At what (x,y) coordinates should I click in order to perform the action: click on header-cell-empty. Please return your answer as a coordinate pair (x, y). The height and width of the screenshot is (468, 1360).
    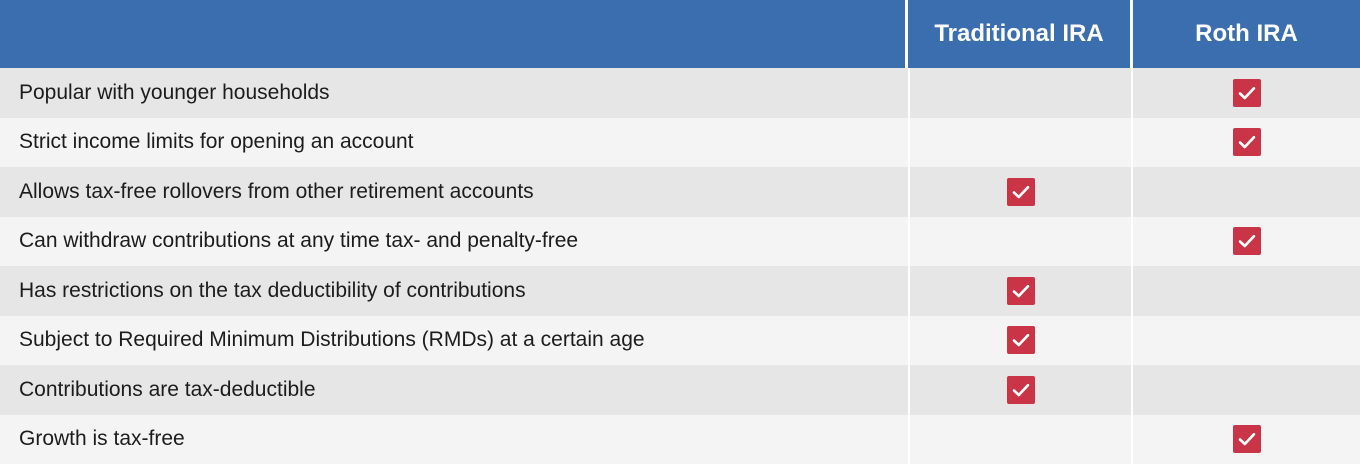
    Looking at the image, I should click on (454, 34).